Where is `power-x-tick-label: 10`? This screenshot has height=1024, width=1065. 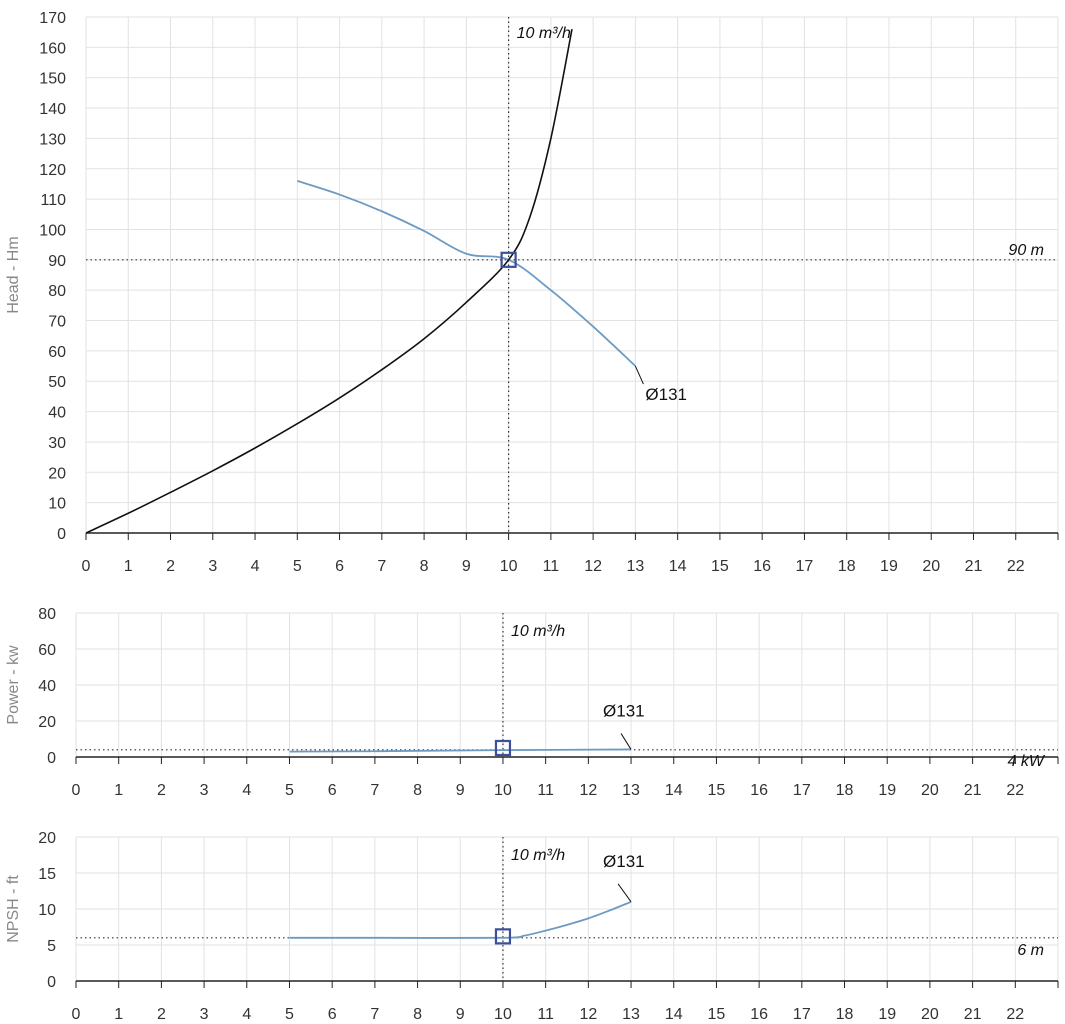 power-x-tick-label: 10 is located at coordinates (503, 790).